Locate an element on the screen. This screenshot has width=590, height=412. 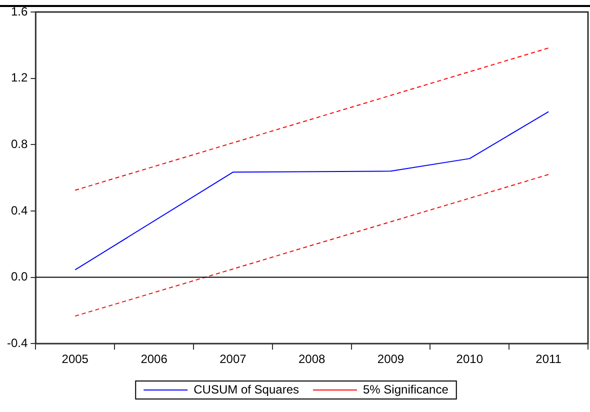
y-tick-label: 0.8 is located at coordinates (19, 143).